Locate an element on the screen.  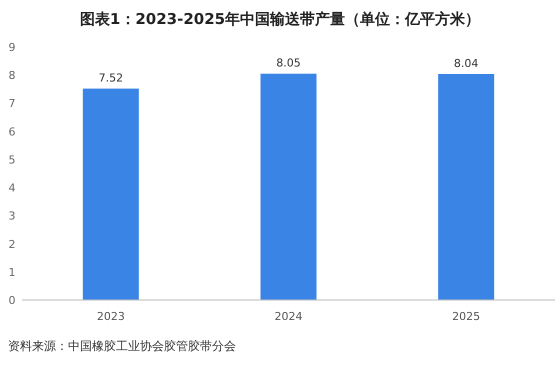
y-tick-label: 3 is located at coordinates (12, 216).